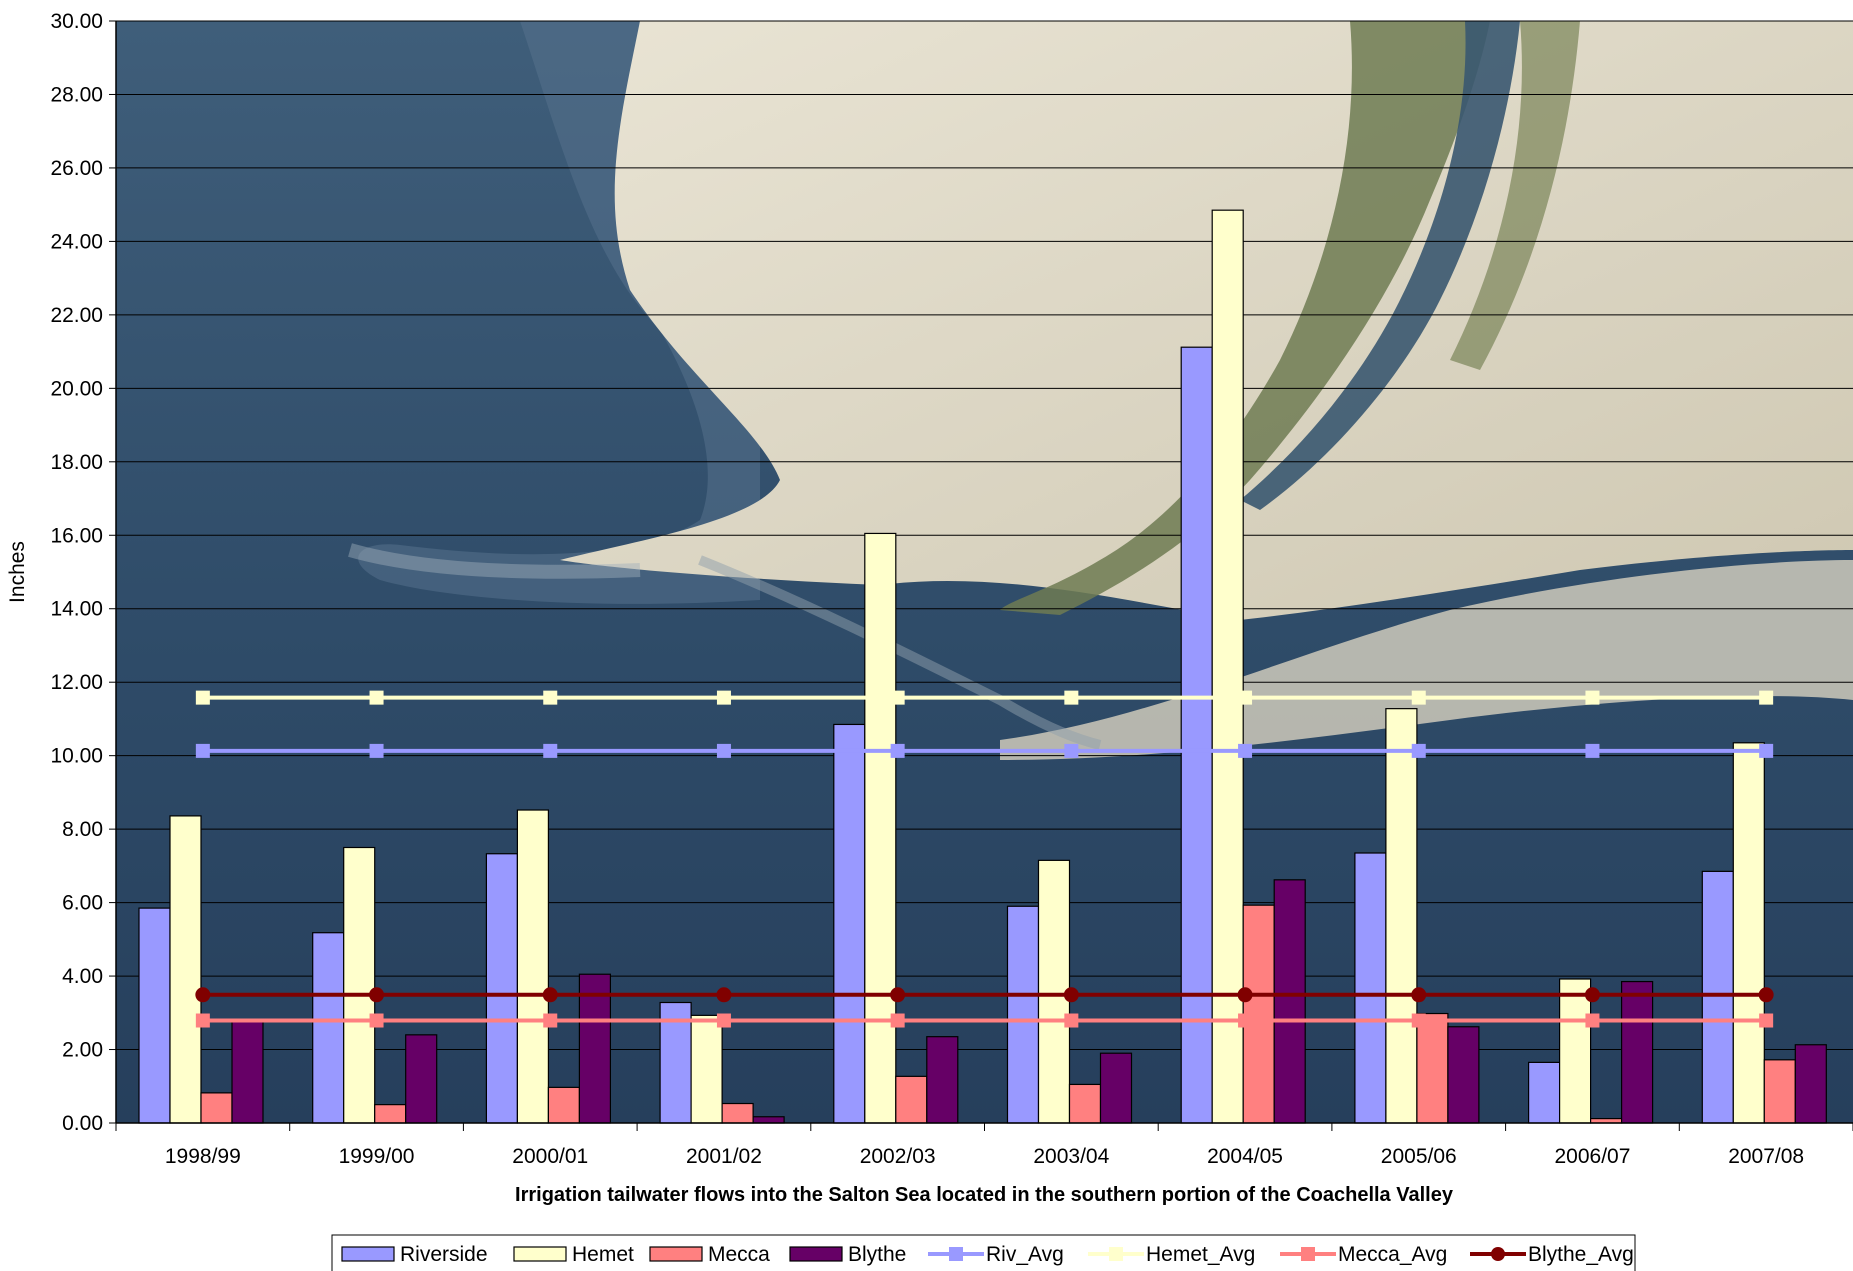  Describe the element at coordinates (1071, 1156) in the screenshot. I see `x-tick-label: 2003/04` at that location.